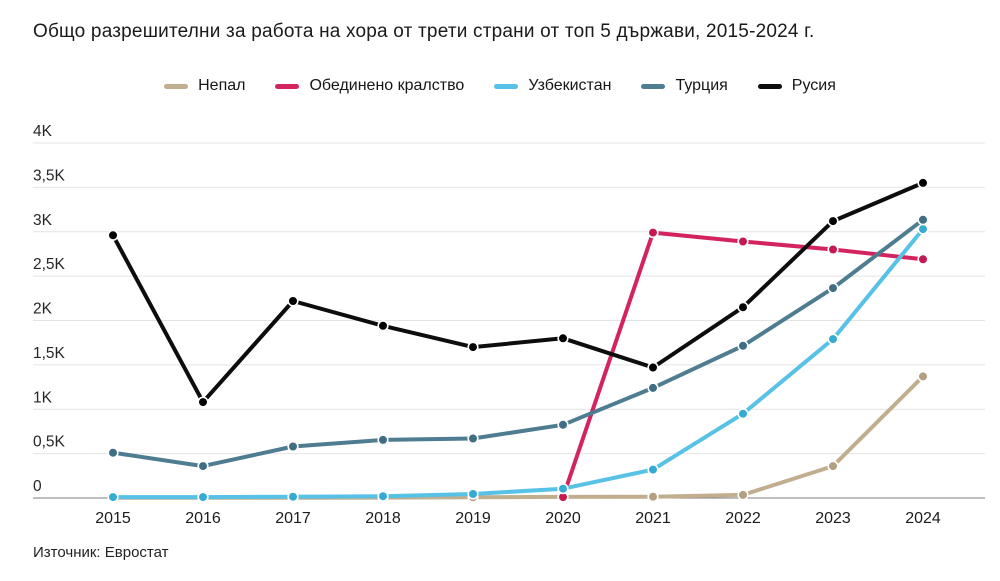 The width and height of the screenshot is (1000, 581). I want to click on legend-label: Непал, so click(222, 85).